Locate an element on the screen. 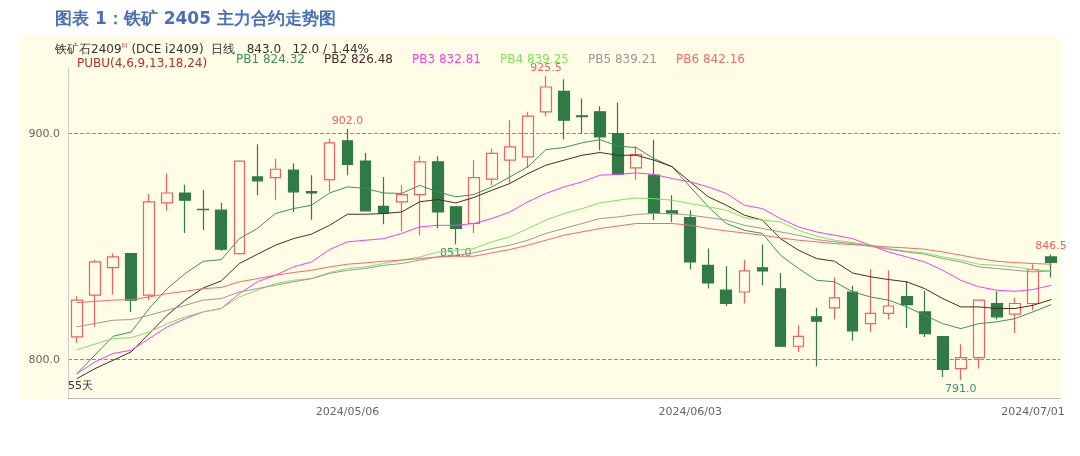  x-tick-label: 2024/05/06 is located at coordinates (347, 411).